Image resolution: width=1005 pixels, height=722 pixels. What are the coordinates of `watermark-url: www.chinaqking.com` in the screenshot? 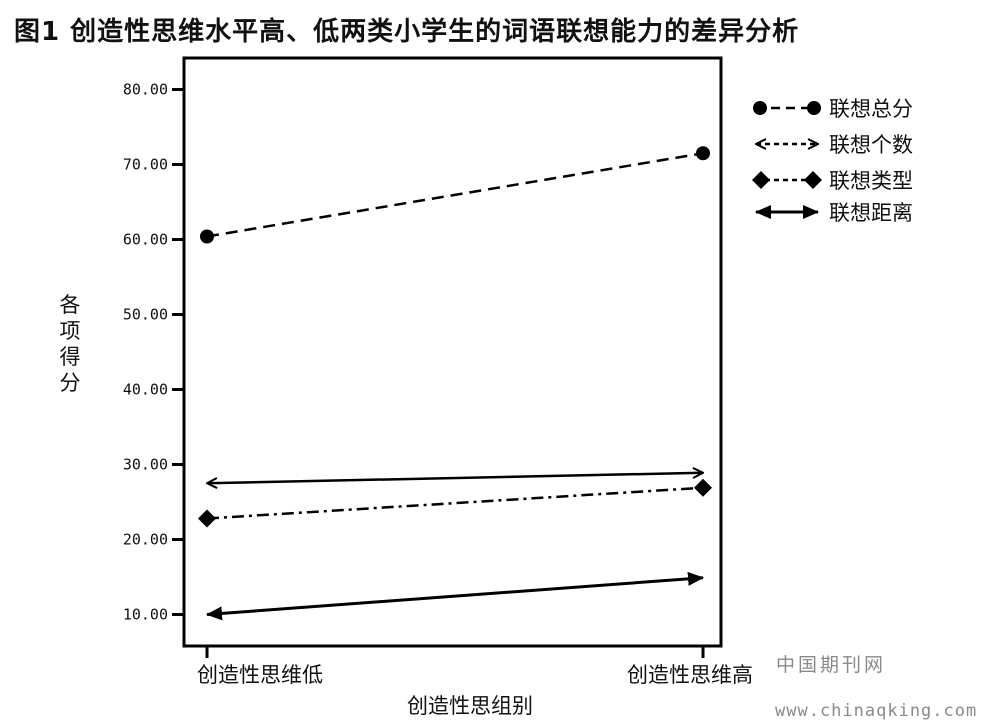 It's located at (876, 711).